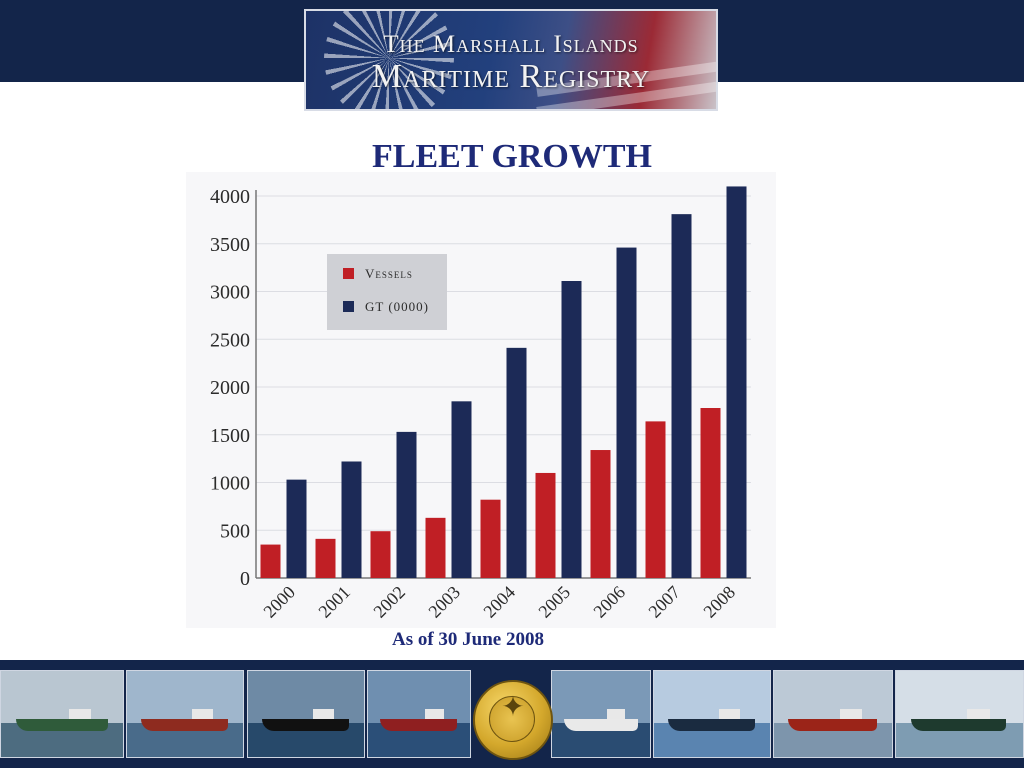 Image resolution: width=1024 pixels, height=768 pixels. Describe the element at coordinates (467, 639) in the screenshot. I see `as-of-note: As of 30 June 2008` at that location.